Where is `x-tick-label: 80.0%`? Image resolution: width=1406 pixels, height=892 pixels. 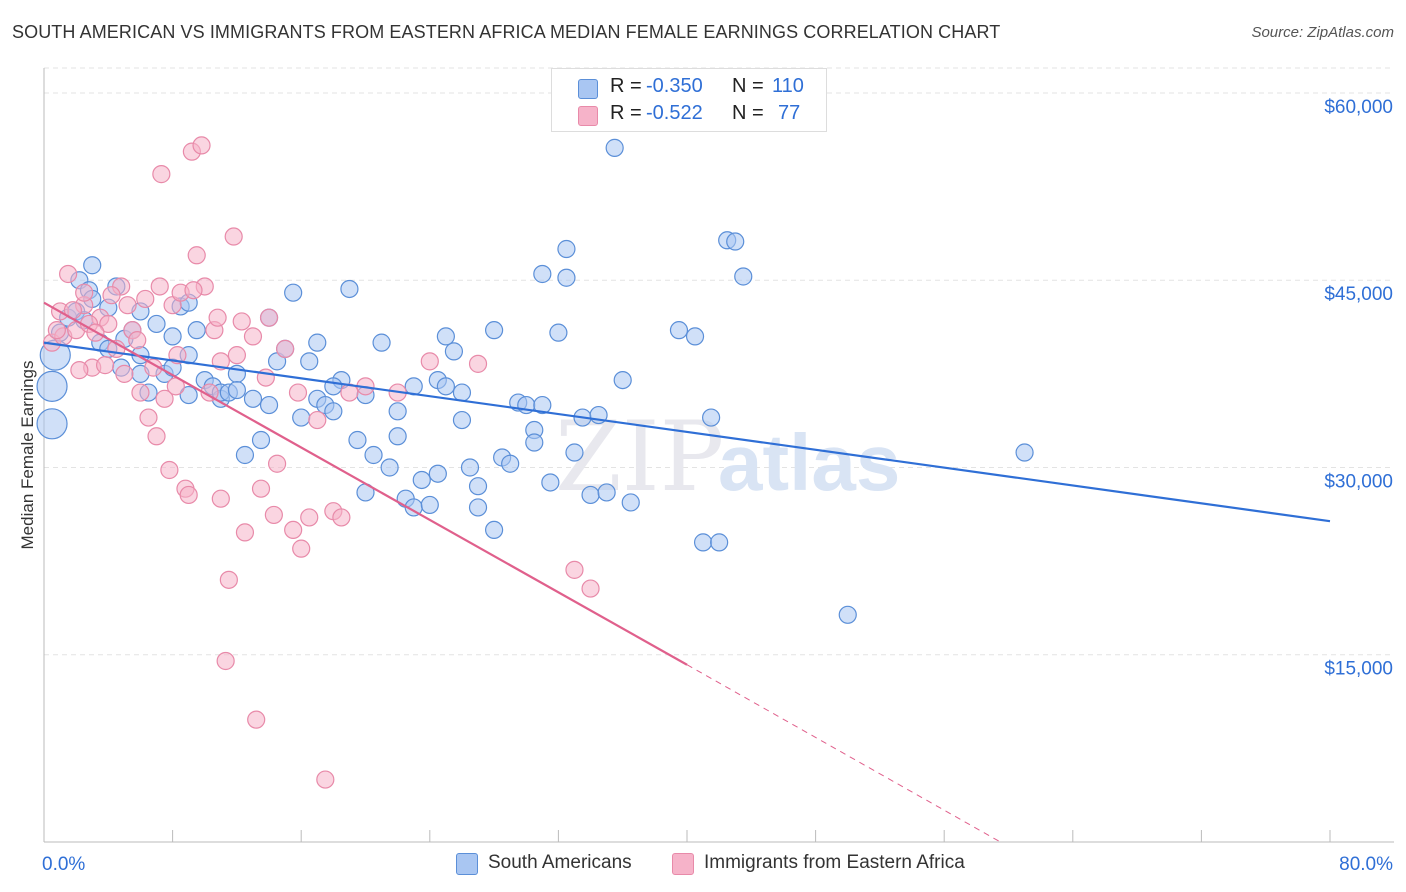 x-tick-label: 80.0% is located at coordinates (1366, 864).